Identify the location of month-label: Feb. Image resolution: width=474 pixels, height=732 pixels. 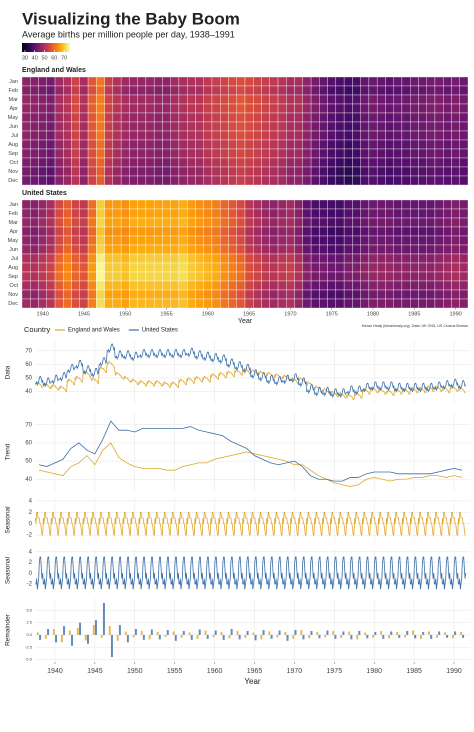
(13, 214).